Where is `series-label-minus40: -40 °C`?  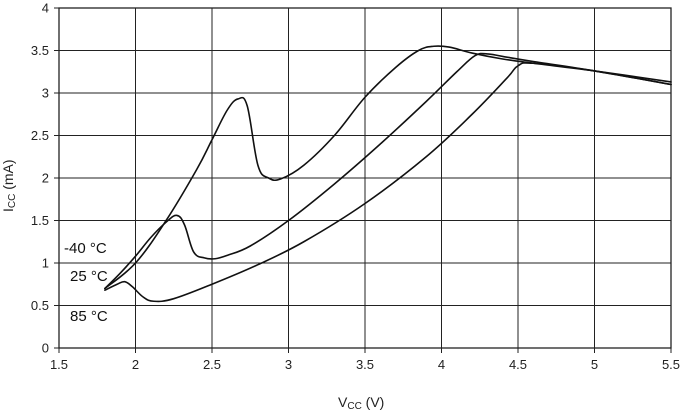 series-label-minus40: -40 °C is located at coordinates (85, 248).